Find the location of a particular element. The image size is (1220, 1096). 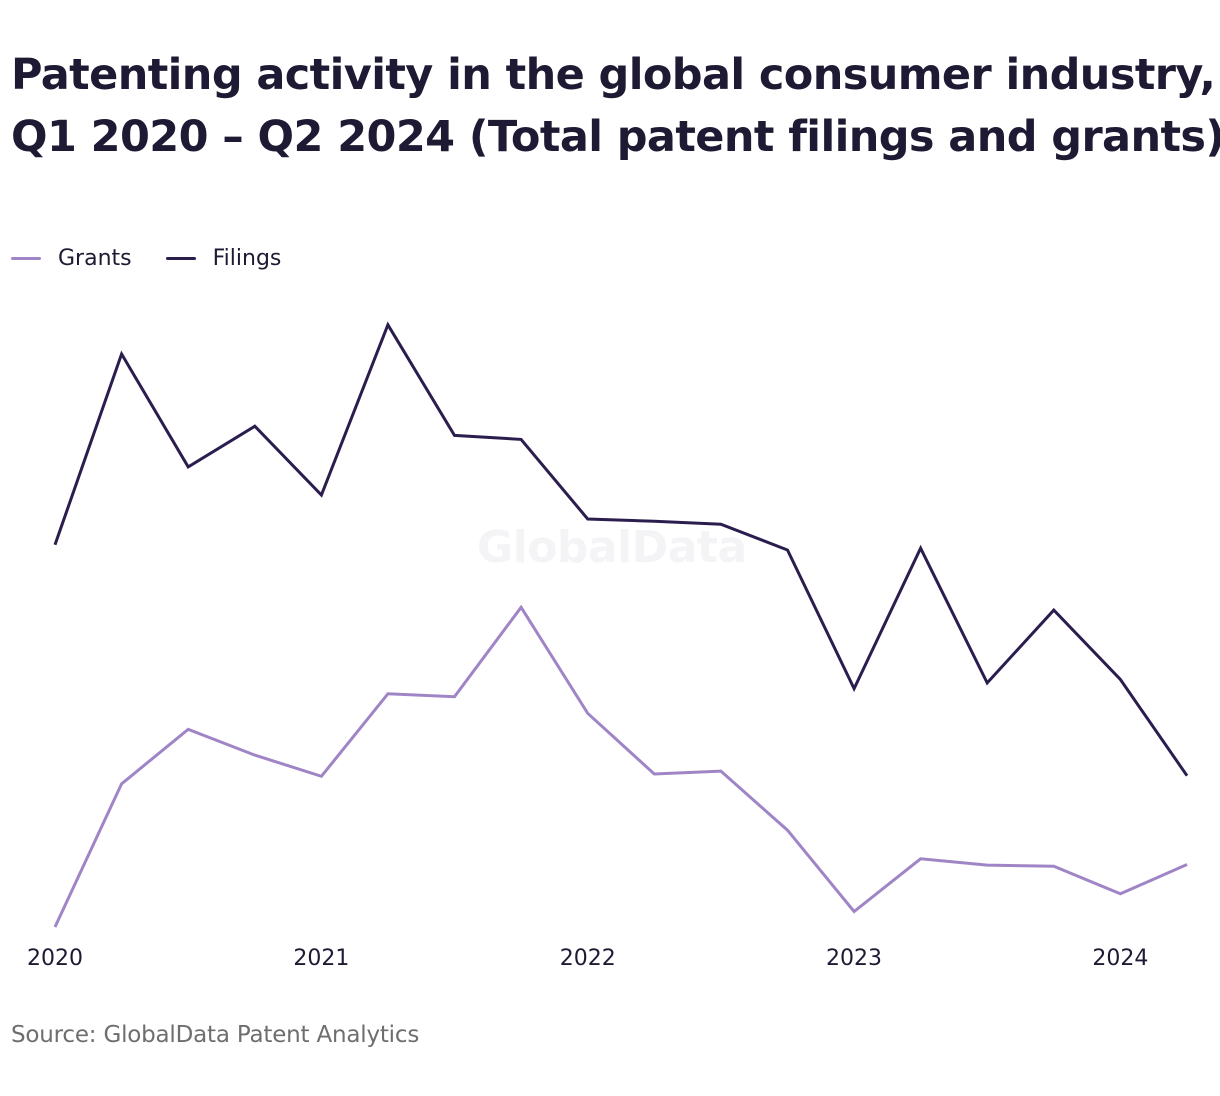

legend: Grants Filings is located at coordinates (163, 258).